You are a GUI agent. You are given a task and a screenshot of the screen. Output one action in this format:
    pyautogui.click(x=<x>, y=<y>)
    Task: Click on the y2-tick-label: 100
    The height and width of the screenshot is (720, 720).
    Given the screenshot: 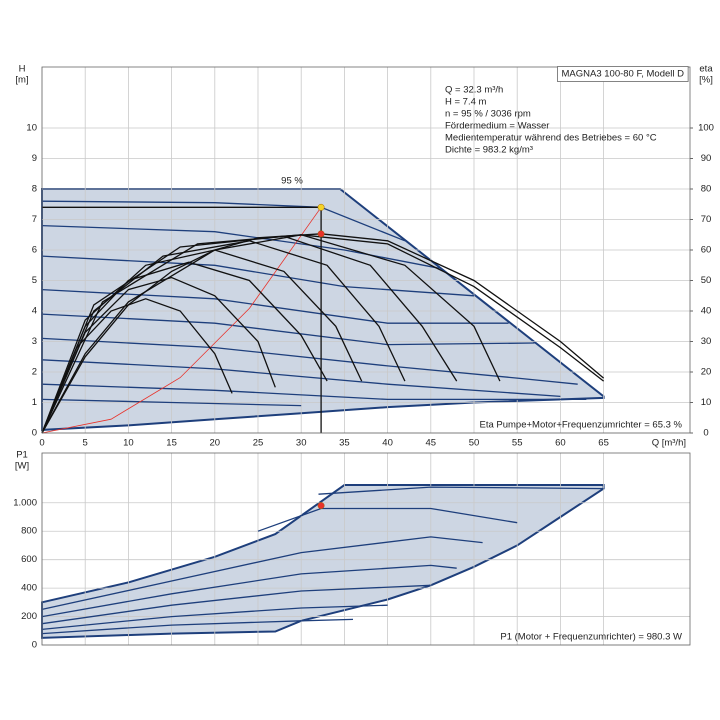 What is the action you would take?
    pyautogui.click(x=706, y=128)
    